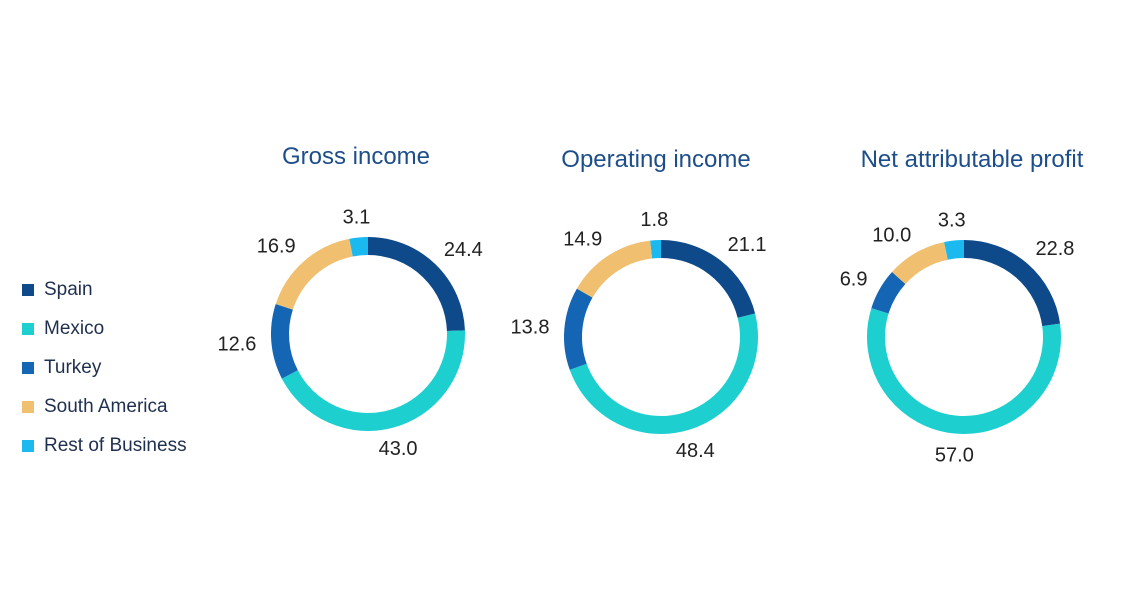 This screenshot has height=594, width=1146. What do you see at coordinates (357, 218) in the screenshot?
I see `data-label-rest-of-business: 3.1` at bounding box center [357, 218].